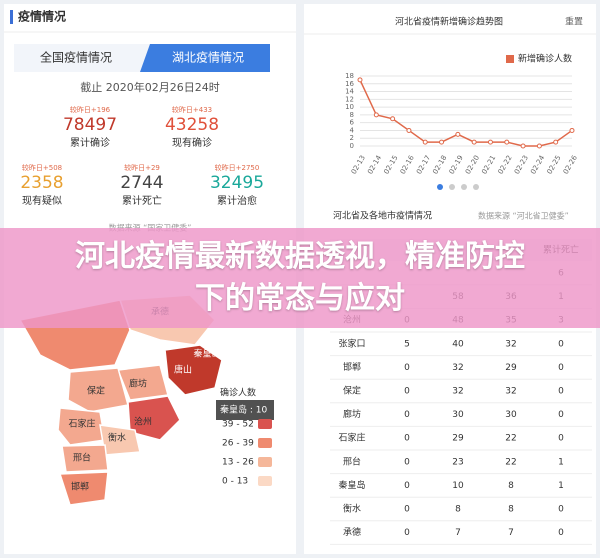 This screenshot has width=600, height=558. I want to click on region-label: 石家庄, so click(81, 424).